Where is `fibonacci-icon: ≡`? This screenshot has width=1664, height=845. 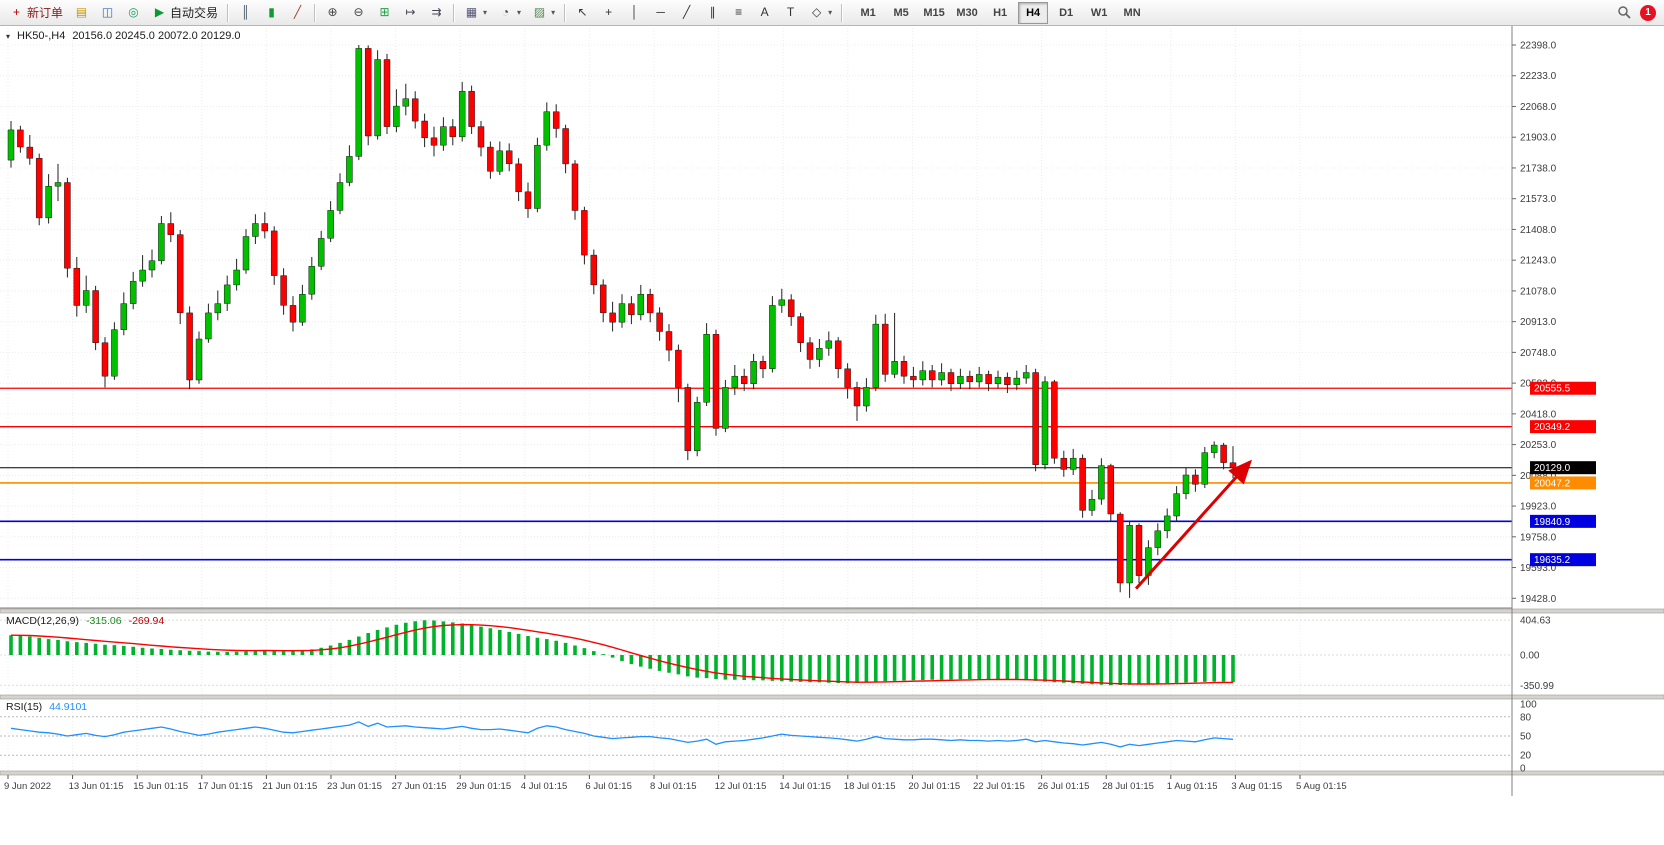
fibonacci-icon: ≡ is located at coordinates (739, 12).